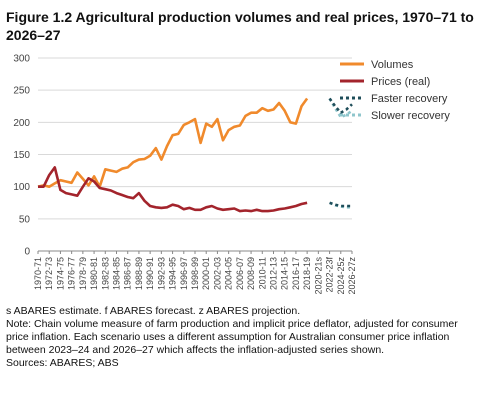 The height and width of the screenshot is (412, 481). Describe the element at coordinates (251, 273) in the screenshot. I see `x-tick-label: 2008-09` at that location.